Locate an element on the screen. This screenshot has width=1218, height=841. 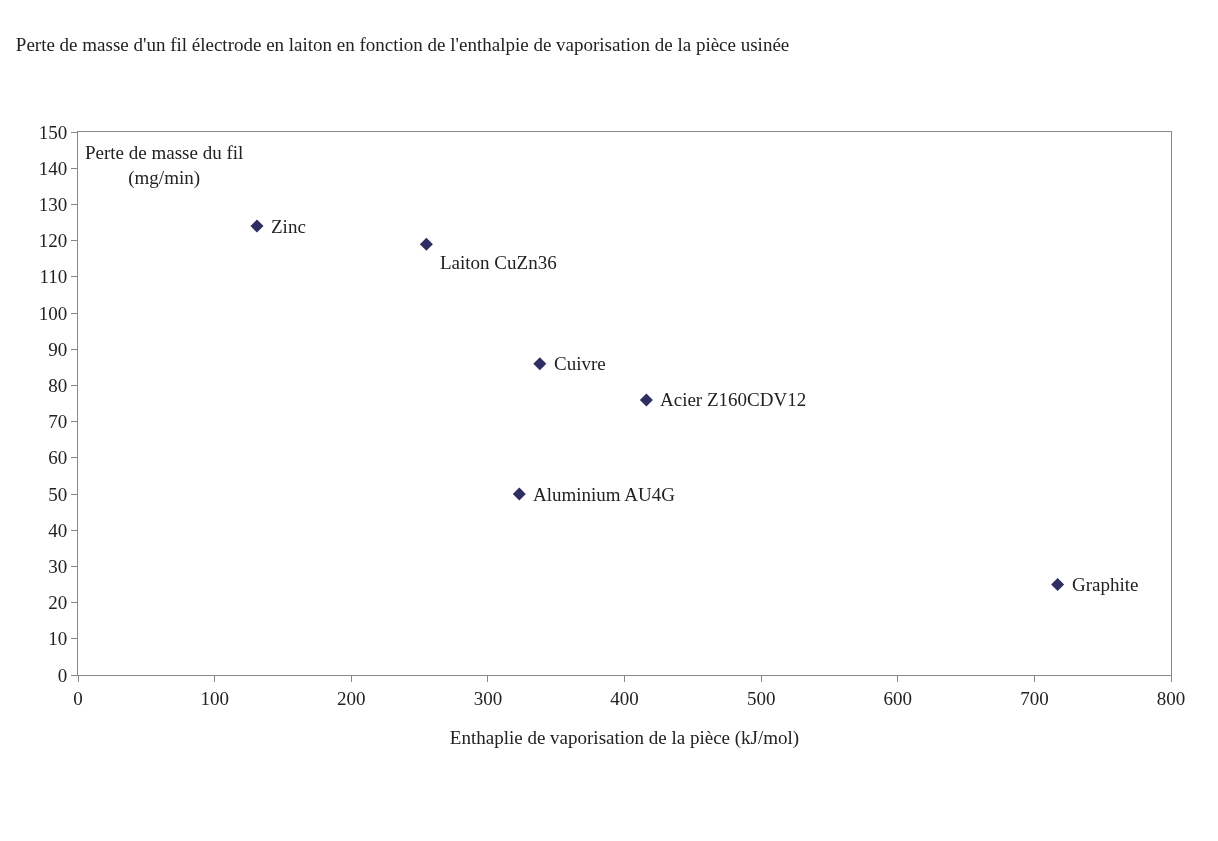
x-tick-label: 500 is located at coordinates (761, 698).